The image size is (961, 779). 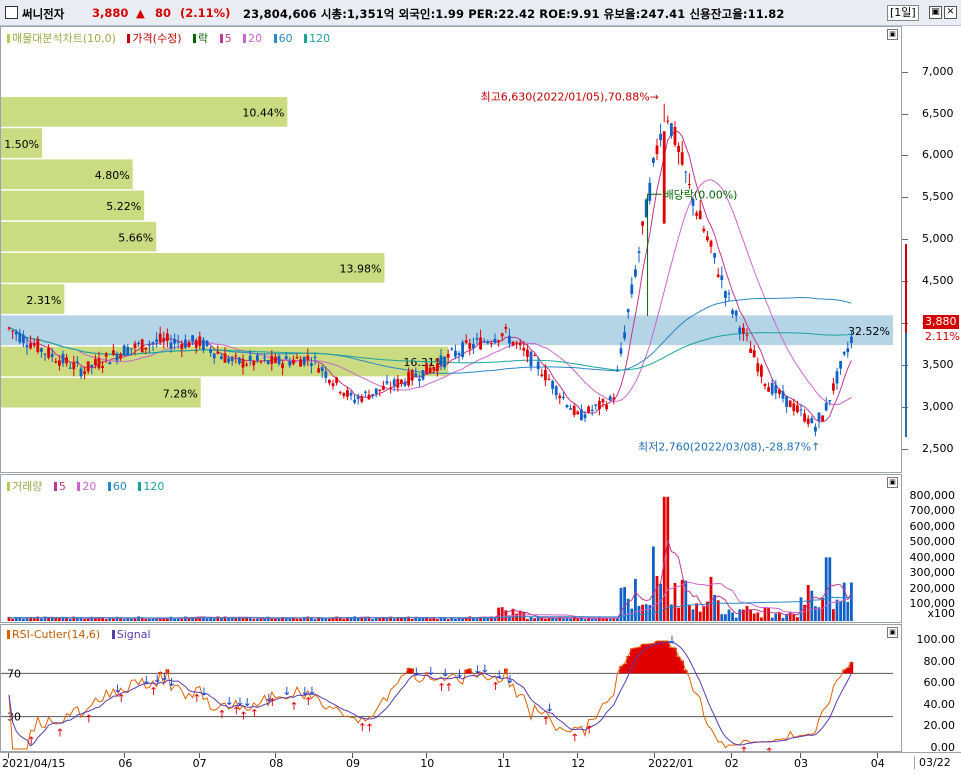 I want to click on close-icon: ✕, so click(x=950, y=12).